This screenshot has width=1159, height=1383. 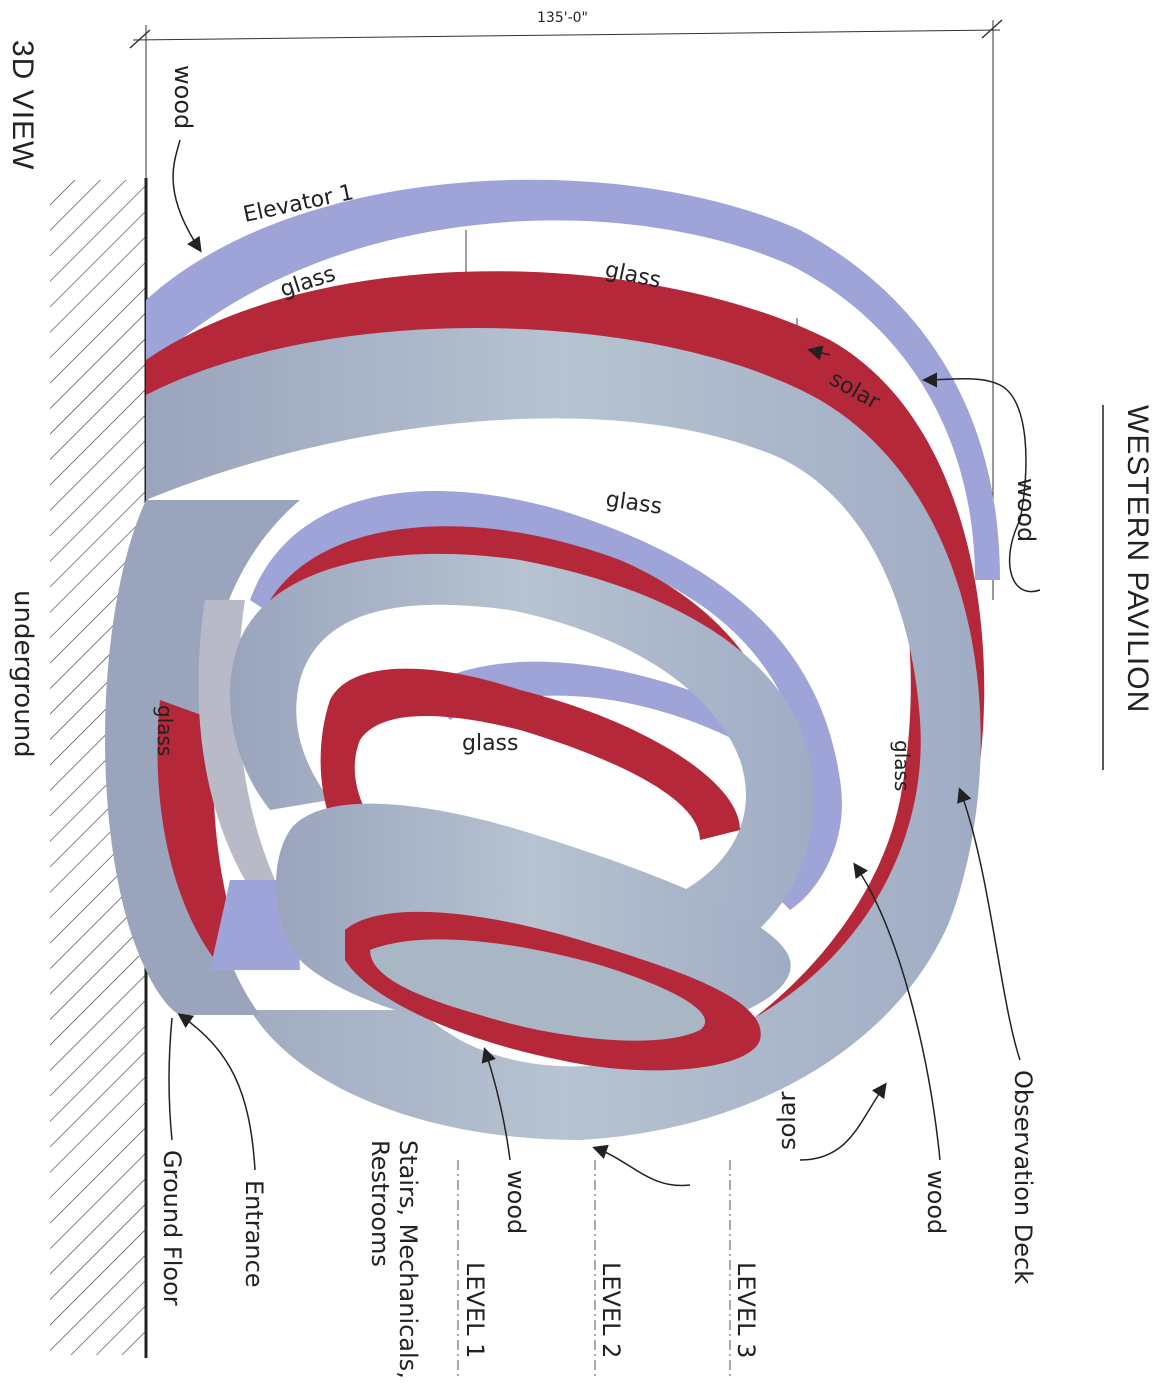 What do you see at coordinates (902, 765) in the screenshot?
I see `glass-label-6: glass` at bounding box center [902, 765].